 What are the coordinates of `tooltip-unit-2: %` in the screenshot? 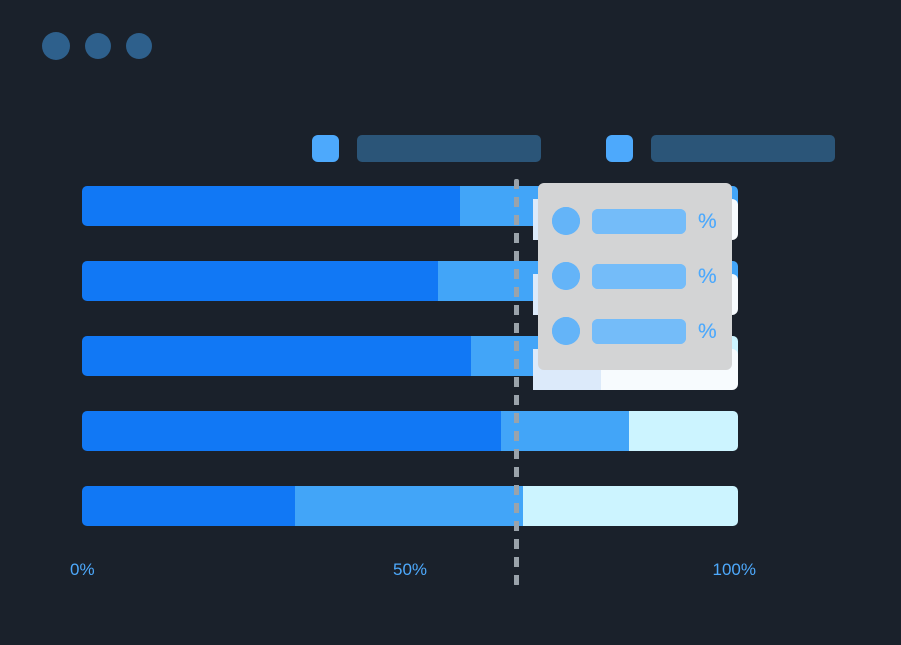 It's located at (707, 331).